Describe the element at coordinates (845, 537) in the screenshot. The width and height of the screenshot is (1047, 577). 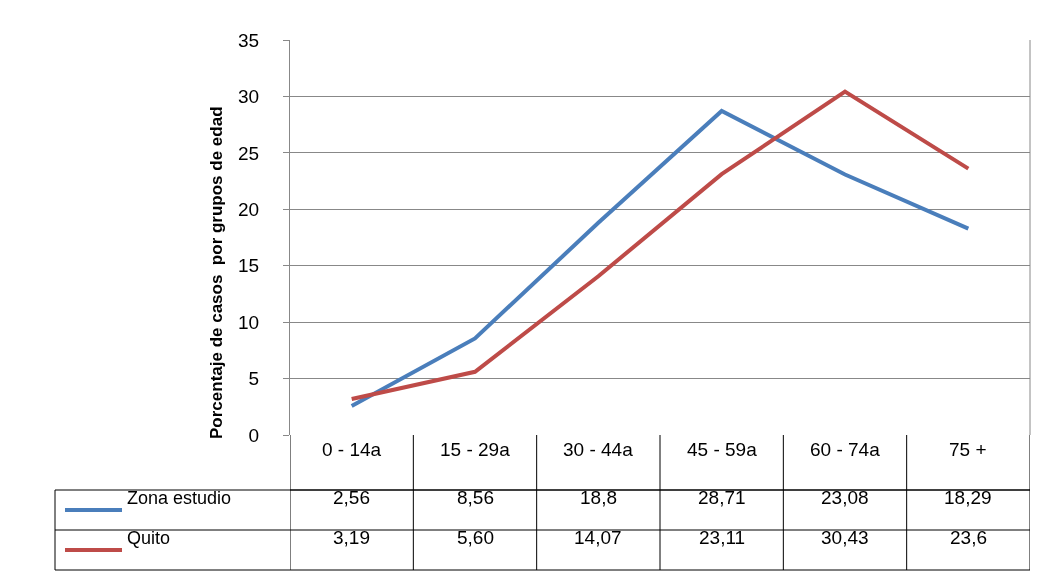
I see `data-label: 30,43` at that location.